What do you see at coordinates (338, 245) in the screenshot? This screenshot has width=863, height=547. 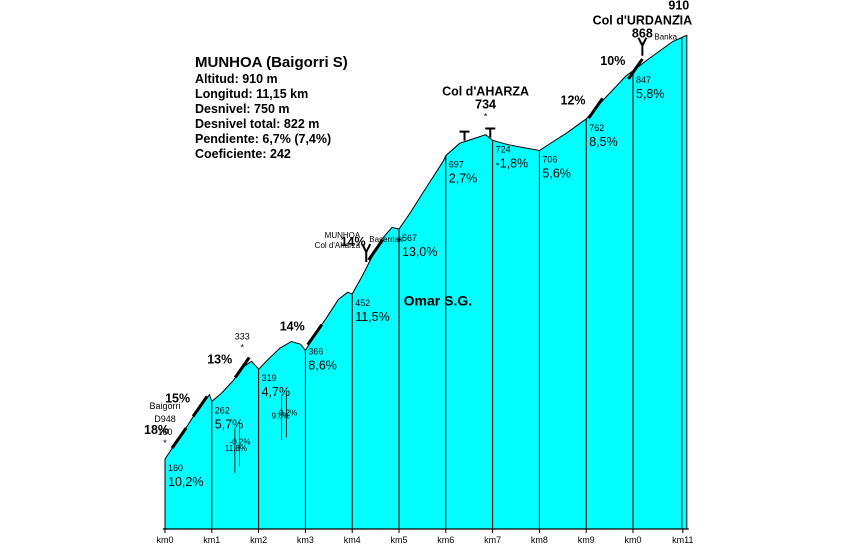 I see `junction-label: Col d'Aharza` at bounding box center [338, 245].